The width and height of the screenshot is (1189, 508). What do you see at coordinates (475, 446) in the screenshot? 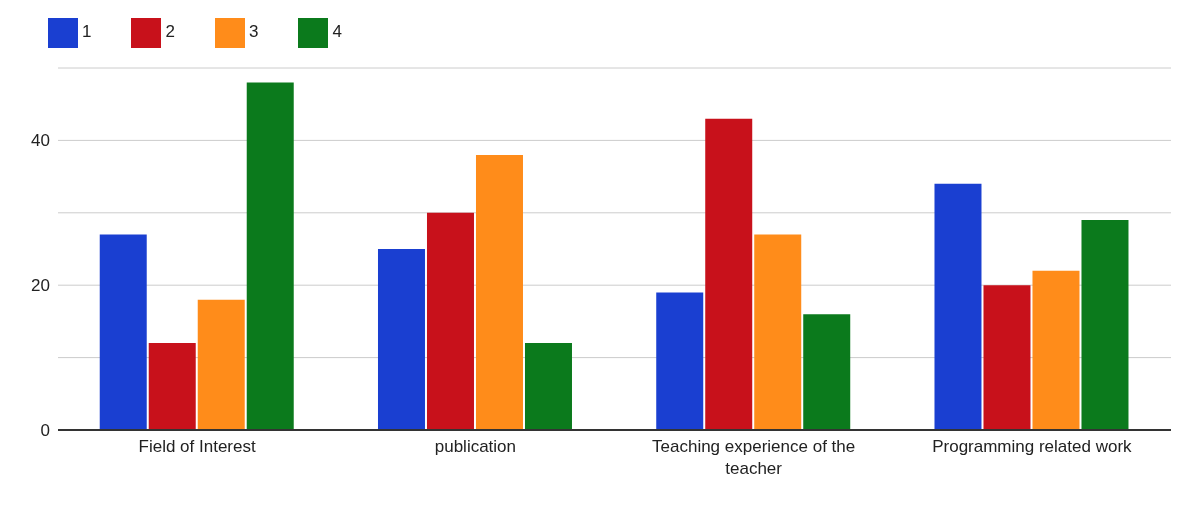
I see `x-tick-label: publication` at bounding box center [475, 446].